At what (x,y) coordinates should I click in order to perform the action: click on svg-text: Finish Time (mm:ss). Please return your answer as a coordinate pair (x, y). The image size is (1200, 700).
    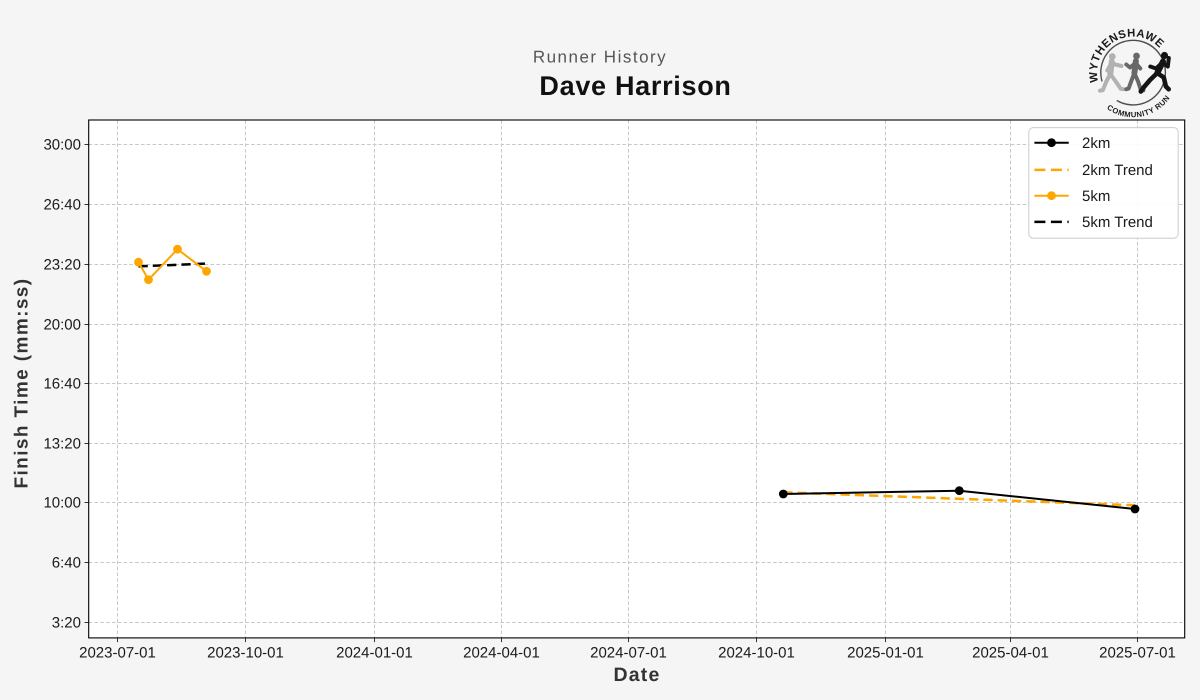
    Looking at the image, I should click on (22, 382).